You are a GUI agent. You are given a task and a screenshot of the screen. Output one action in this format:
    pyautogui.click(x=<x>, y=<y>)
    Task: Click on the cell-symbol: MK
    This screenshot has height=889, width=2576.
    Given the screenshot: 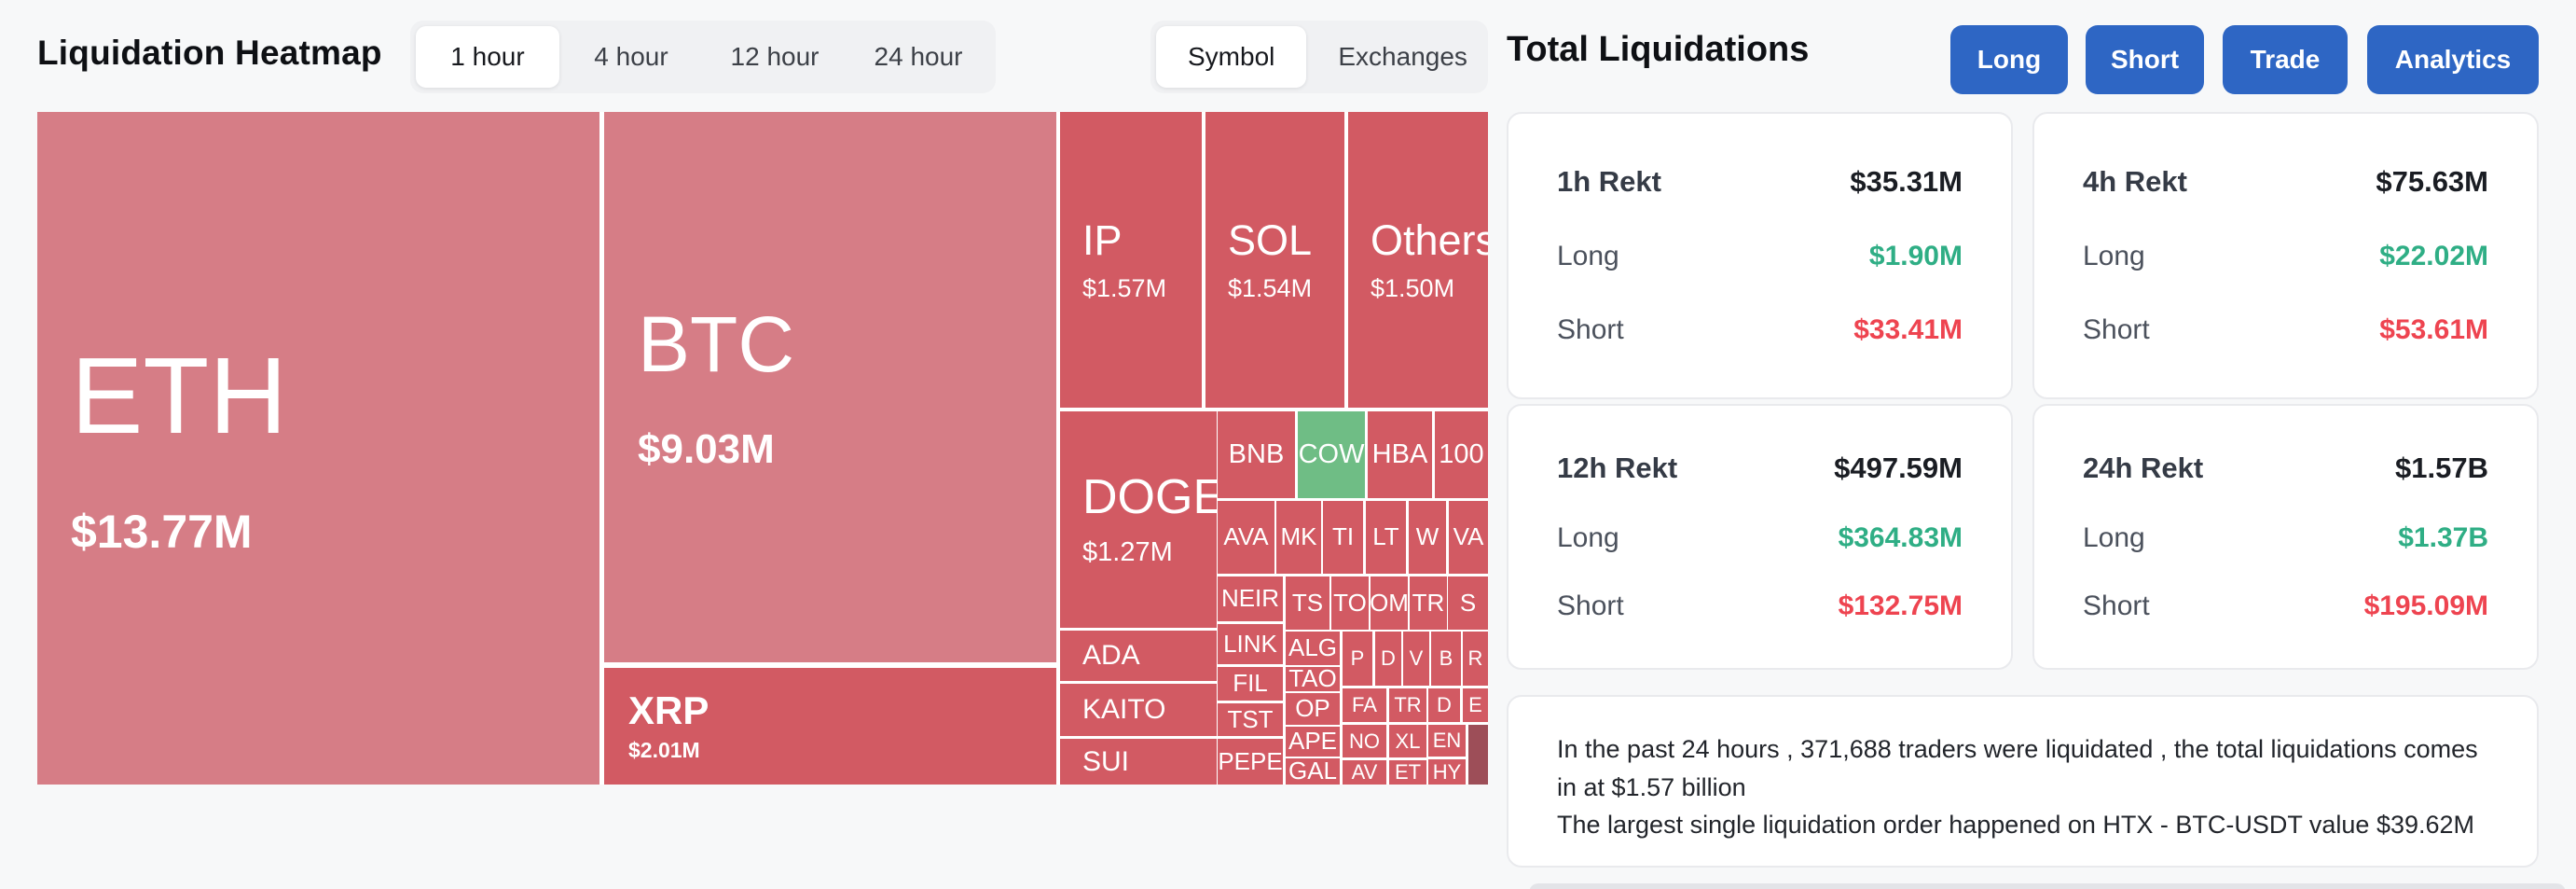 What is the action you would take?
    pyautogui.click(x=1299, y=537)
    